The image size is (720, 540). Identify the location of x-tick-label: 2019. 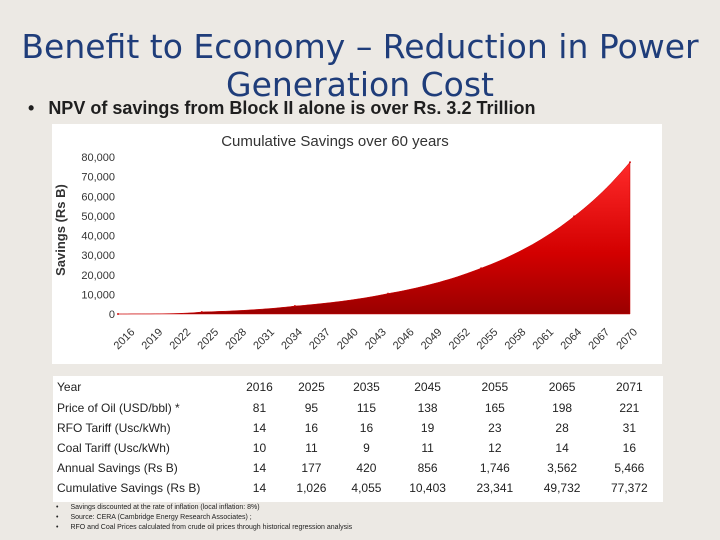
(153, 339).